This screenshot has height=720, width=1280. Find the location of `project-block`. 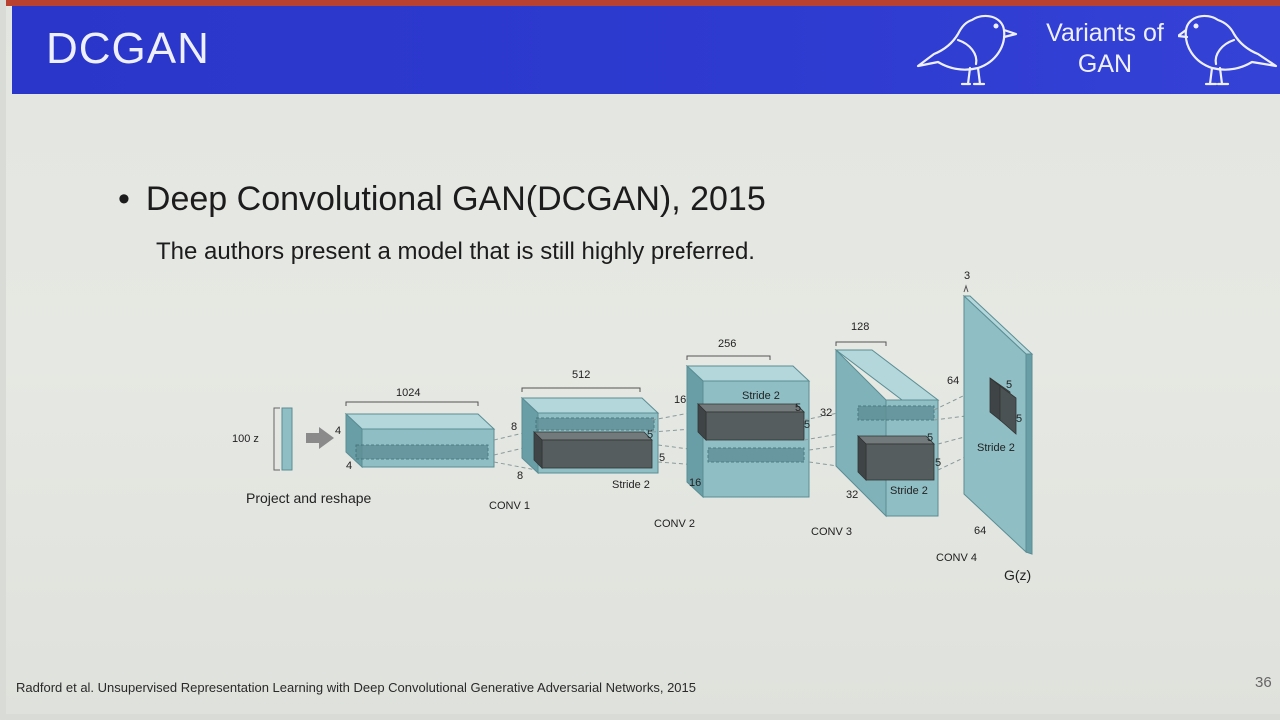

project-block is located at coordinates (420, 440).